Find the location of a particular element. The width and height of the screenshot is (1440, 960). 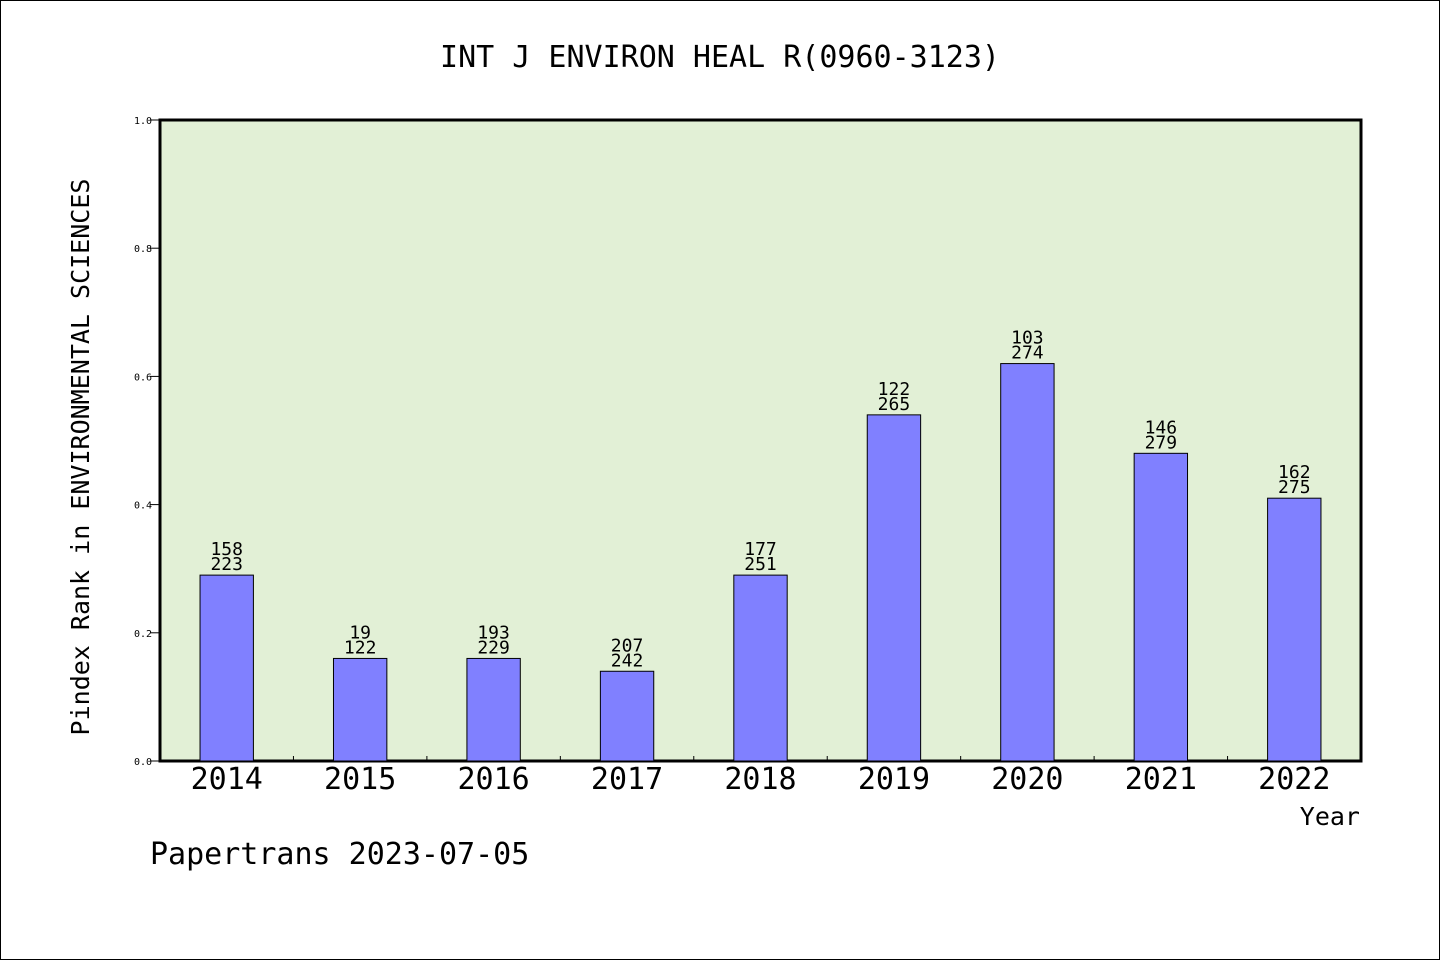

bar-2017 is located at coordinates (627, 716).